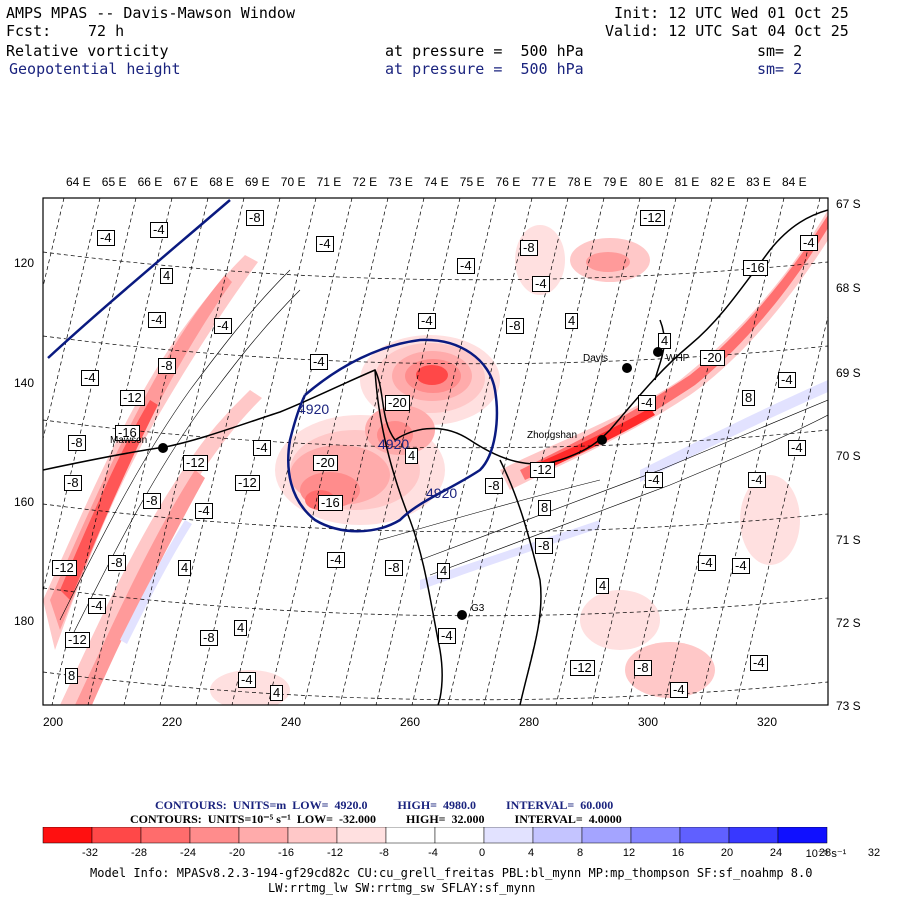  What do you see at coordinates (544, 182) in the screenshot?
I see `lon-label: 77 E` at bounding box center [544, 182].